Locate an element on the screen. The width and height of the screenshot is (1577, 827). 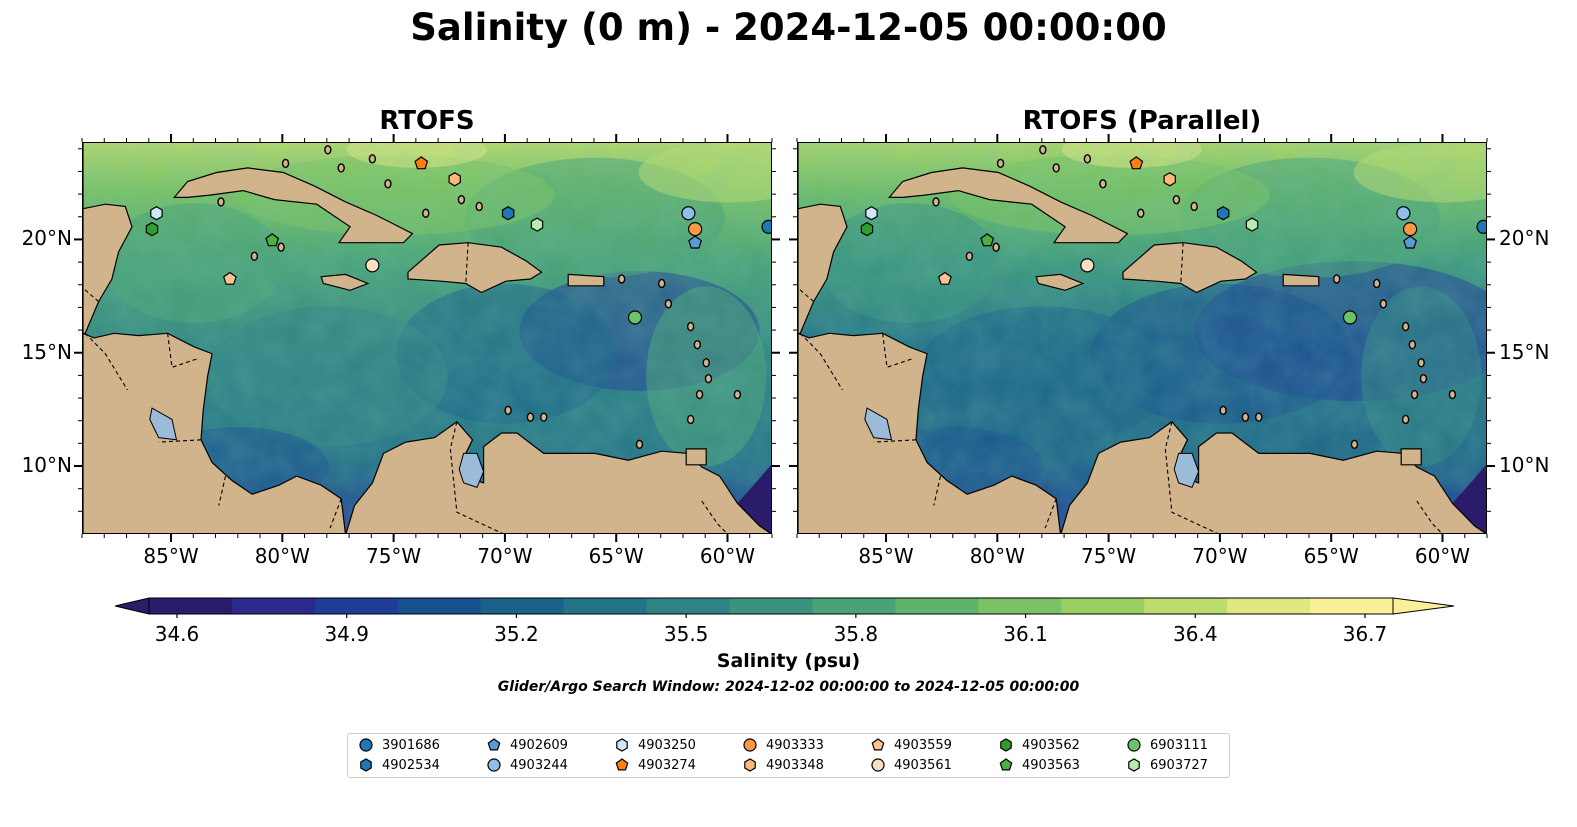
colorbar-extend-low is located at coordinates (132, 606).